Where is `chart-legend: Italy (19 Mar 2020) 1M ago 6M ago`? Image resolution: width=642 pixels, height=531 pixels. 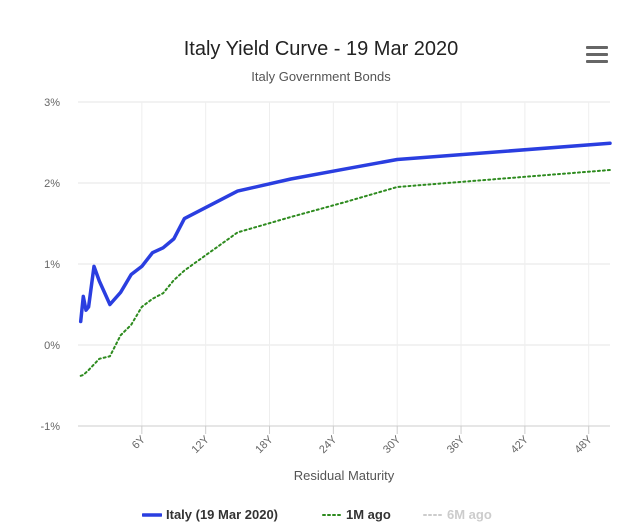 chart-legend: Italy (19 Mar 2020) 1M ago 6M ago is located at coordinates (321, 516).